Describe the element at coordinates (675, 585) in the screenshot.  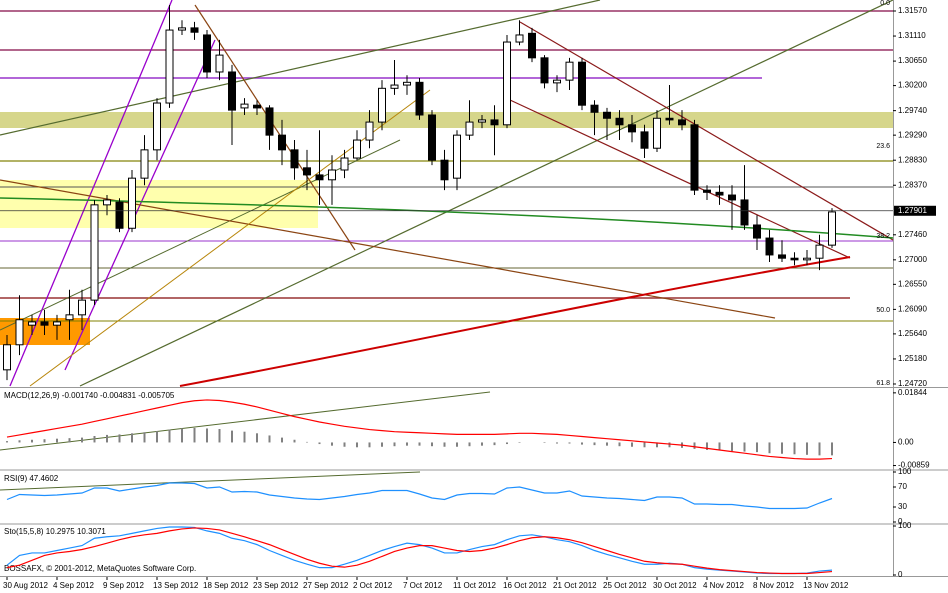
I see `x-tick-label: 30 Oct 2012` at that location.